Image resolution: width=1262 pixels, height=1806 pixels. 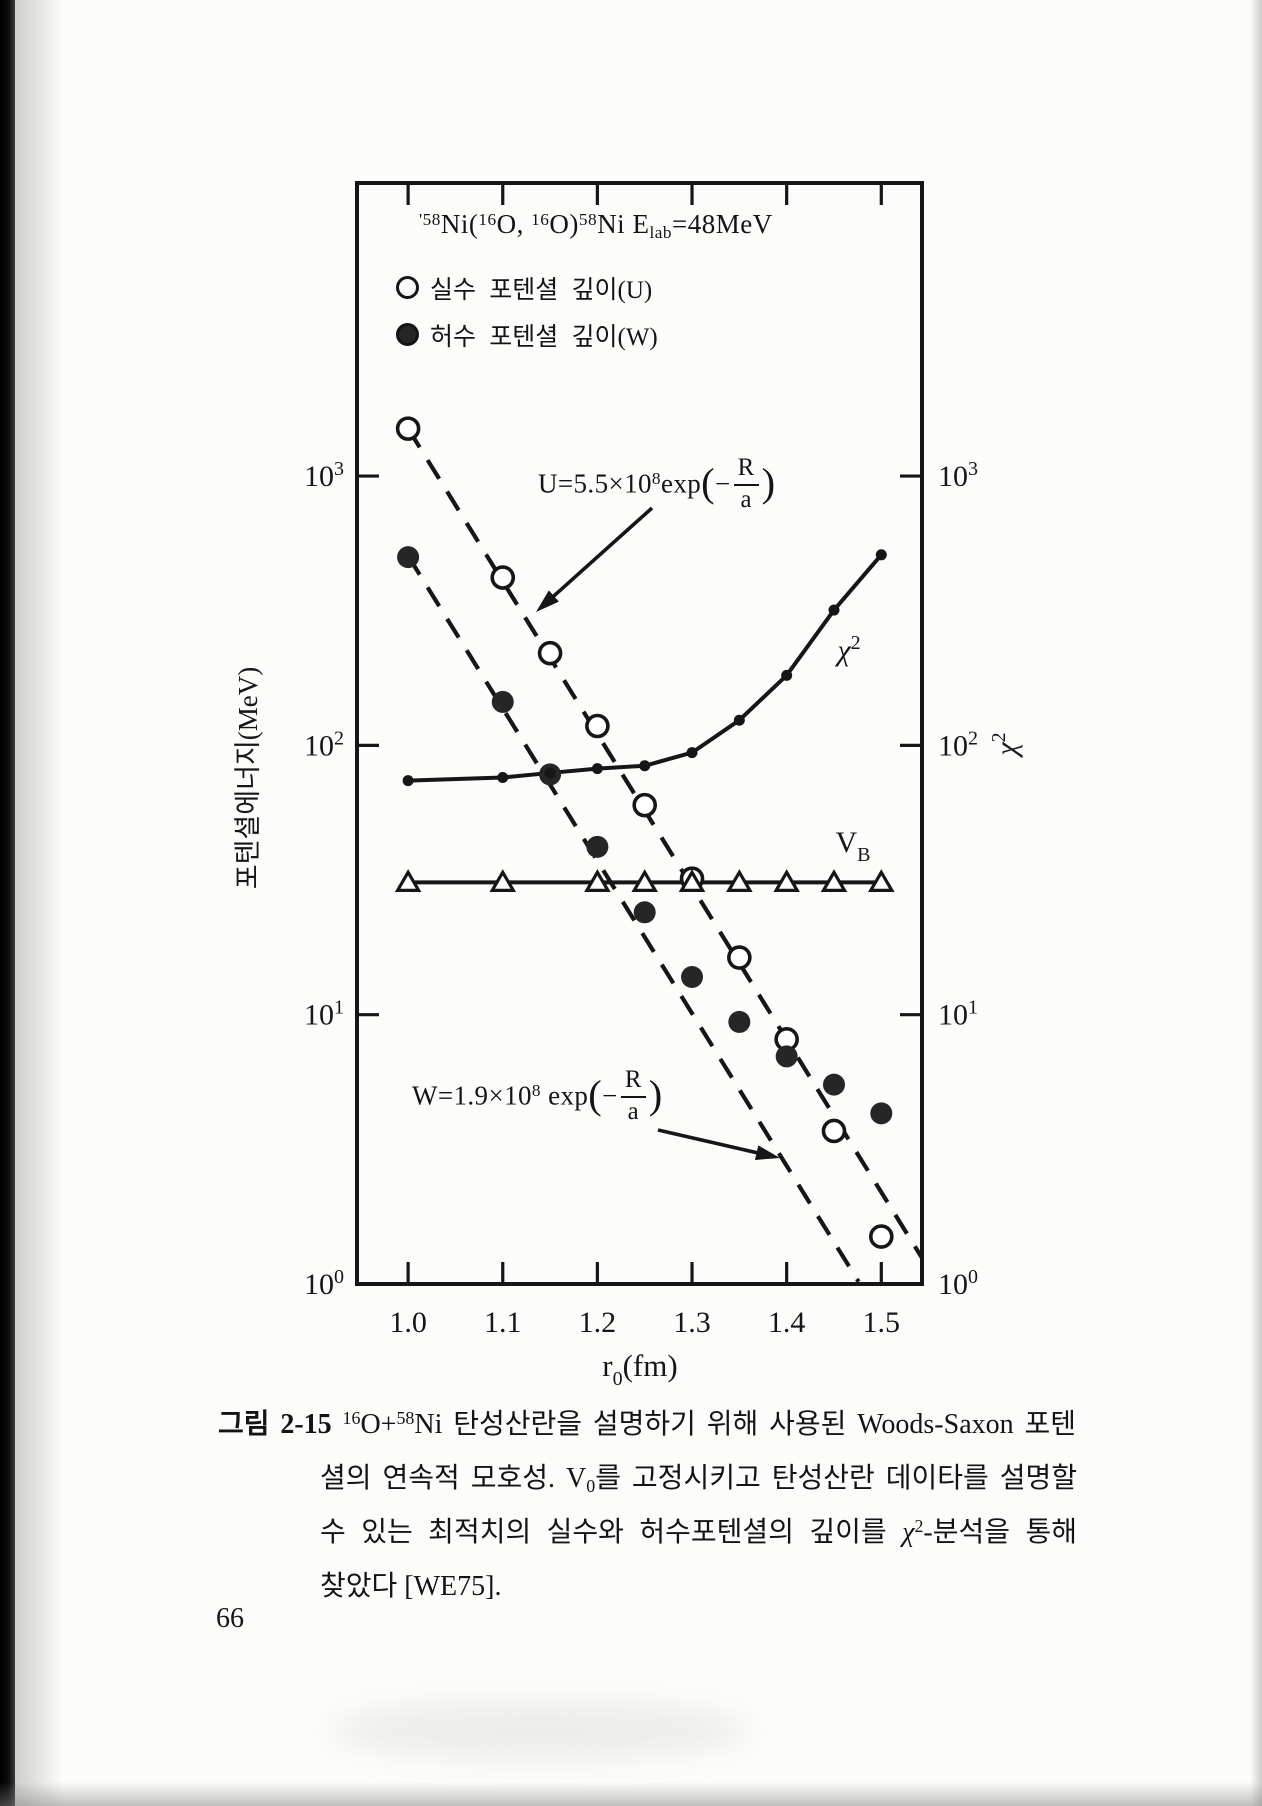 I want to click on y-tick-label-right: 10³, so click(x=958, y=475).